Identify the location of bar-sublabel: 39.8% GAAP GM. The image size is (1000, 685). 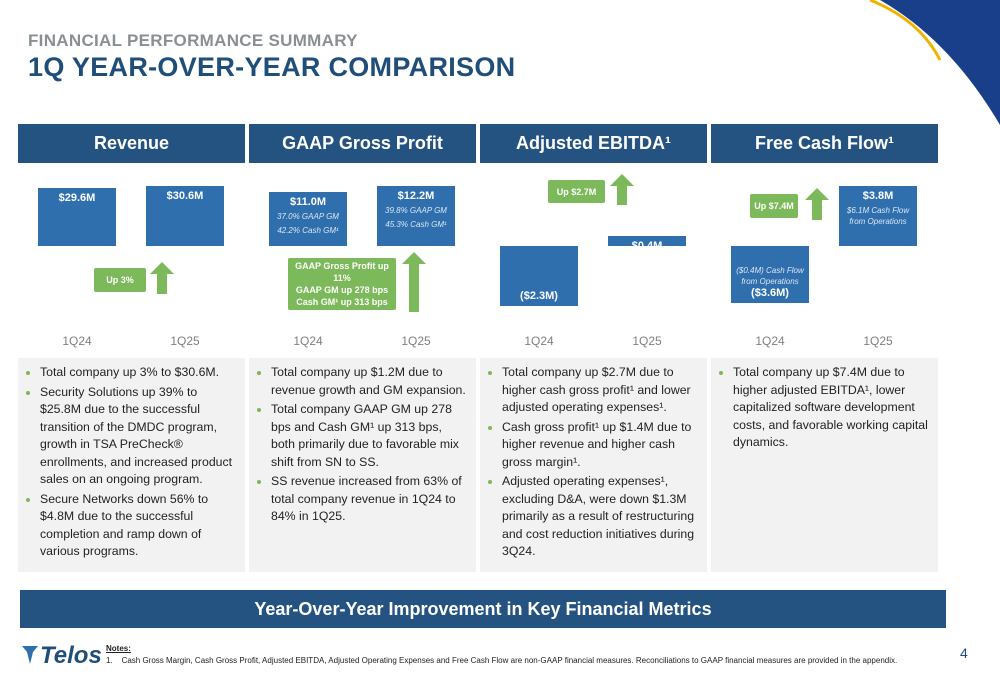
(416, 210).